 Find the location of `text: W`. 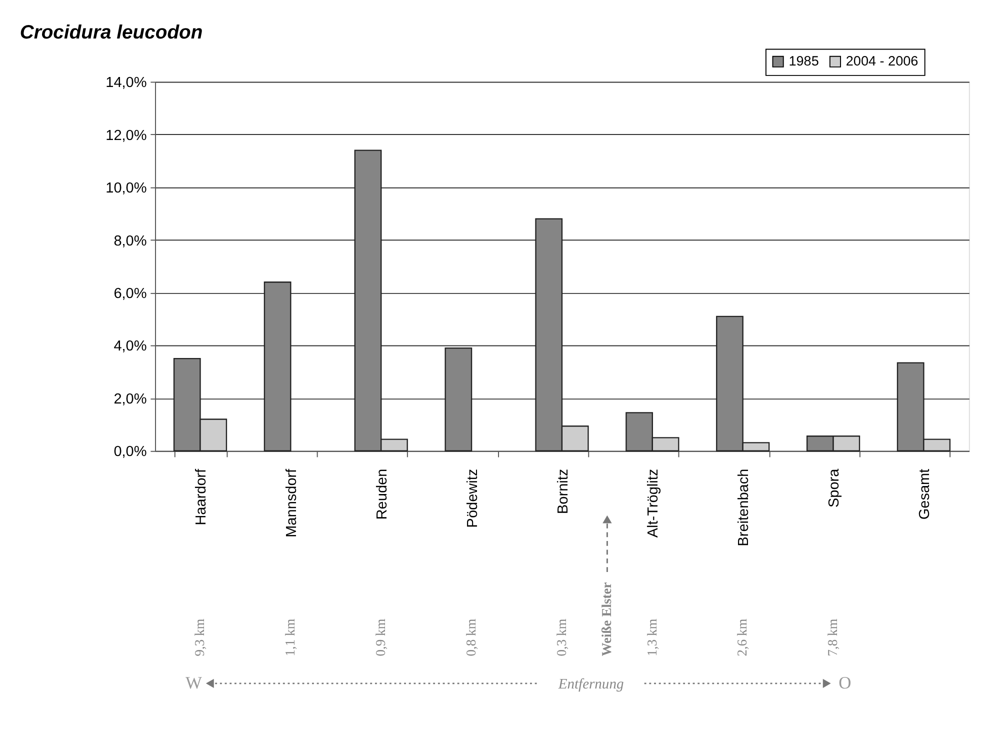

text: W is located at coordinates (194, 682).